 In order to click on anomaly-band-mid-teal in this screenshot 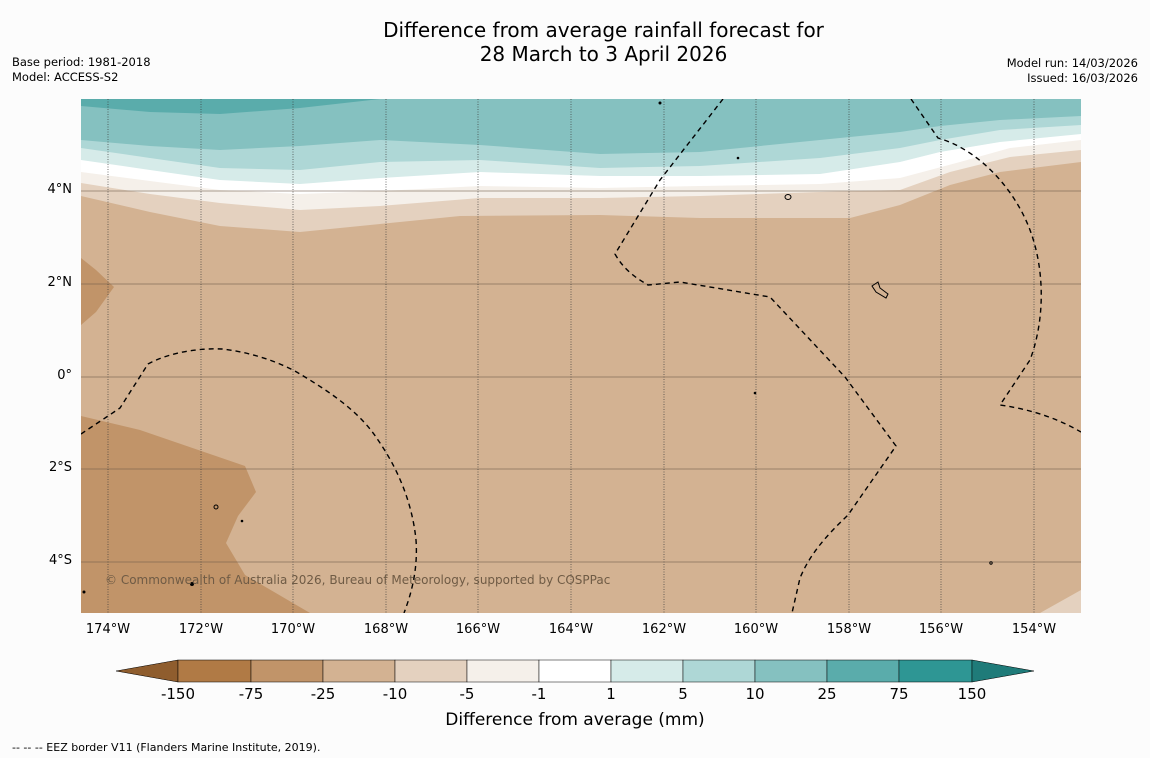, I will do `click(581, 126)`.